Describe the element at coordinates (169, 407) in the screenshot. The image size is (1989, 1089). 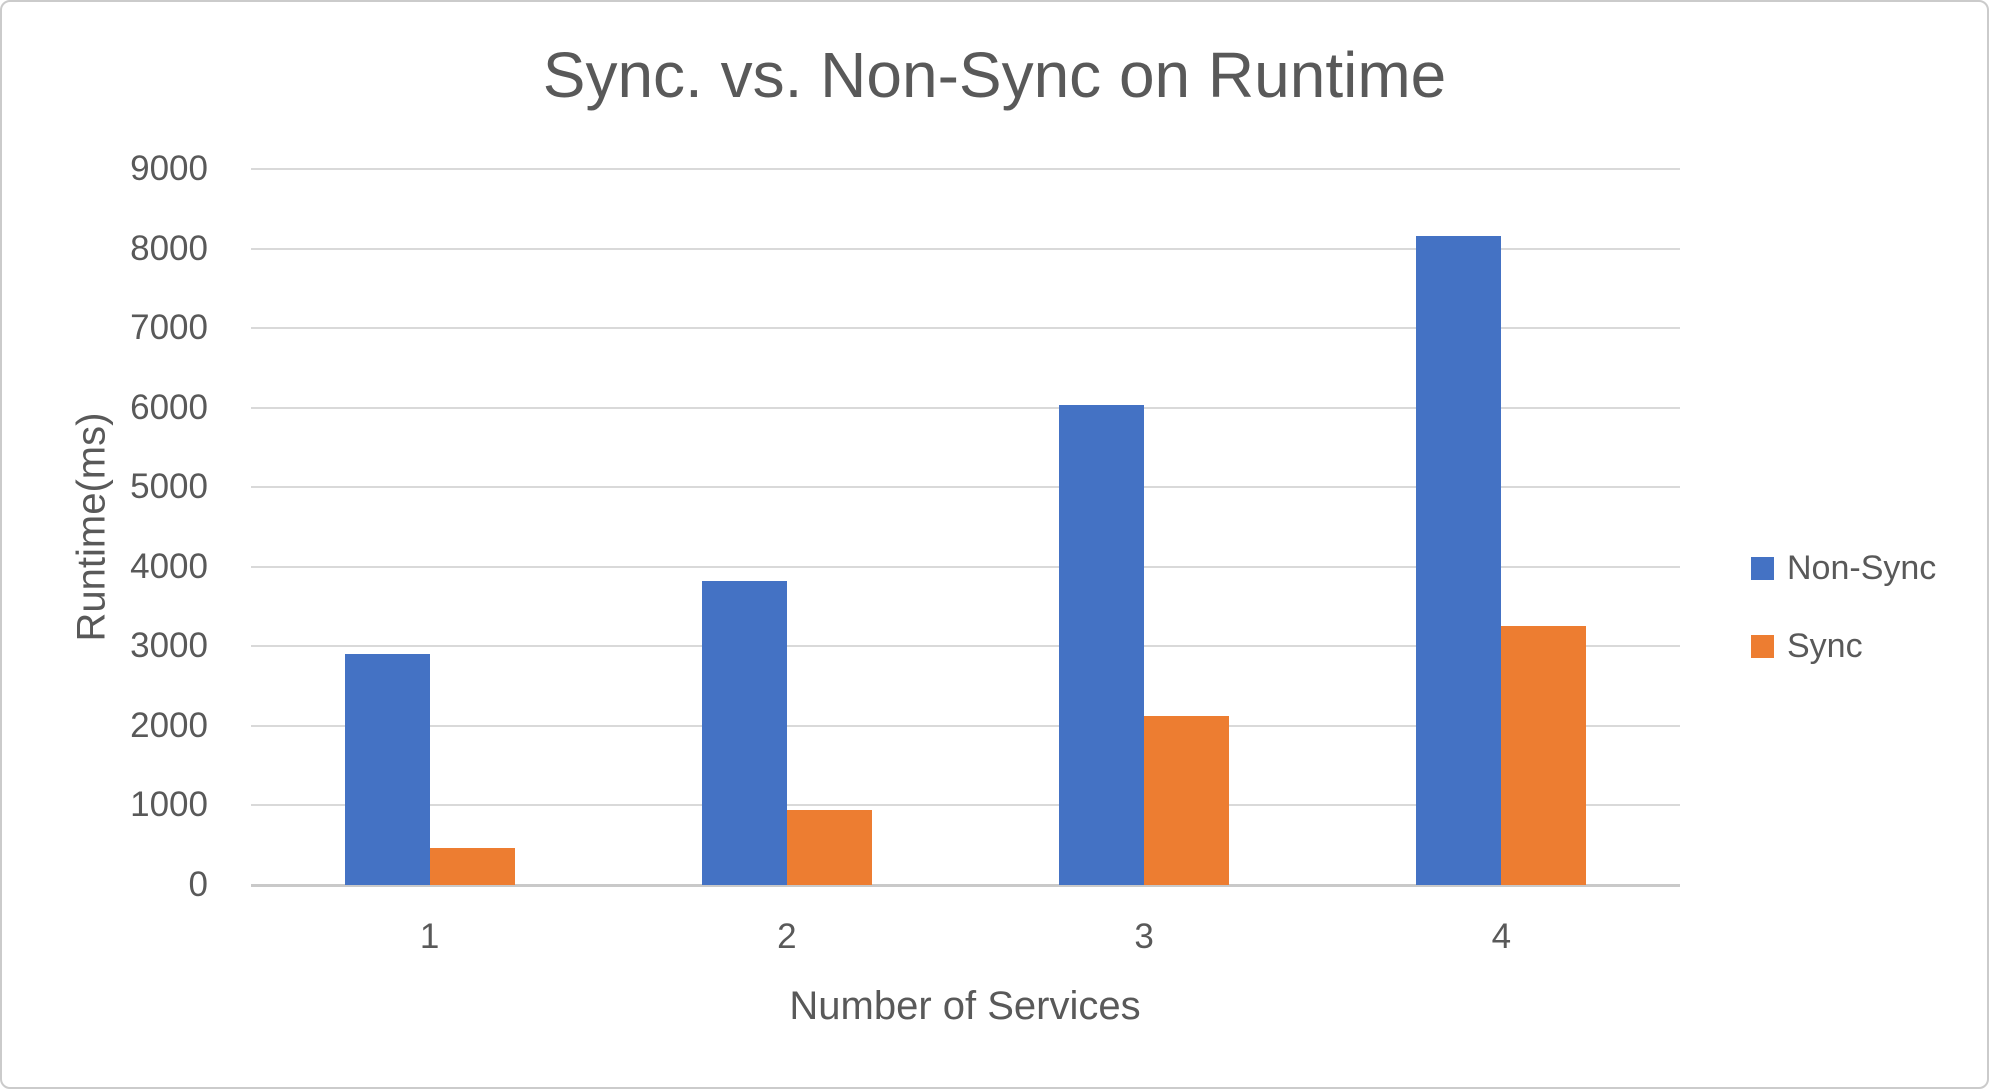
I see `y-tick-label-6000: 6000` at that location.